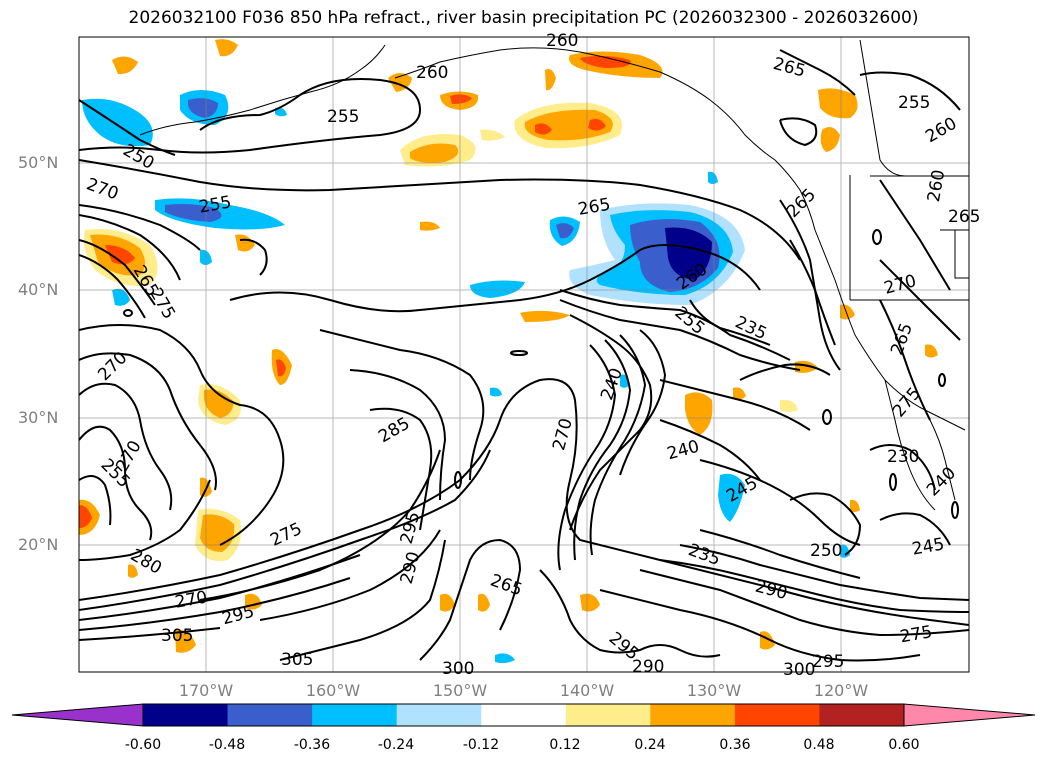 The height and width of the screenshot is (765, 1047). Describe the element at coordinates (143, 745) in the screenshot. I see `colorbar-tick-label: -0.60` at that location.